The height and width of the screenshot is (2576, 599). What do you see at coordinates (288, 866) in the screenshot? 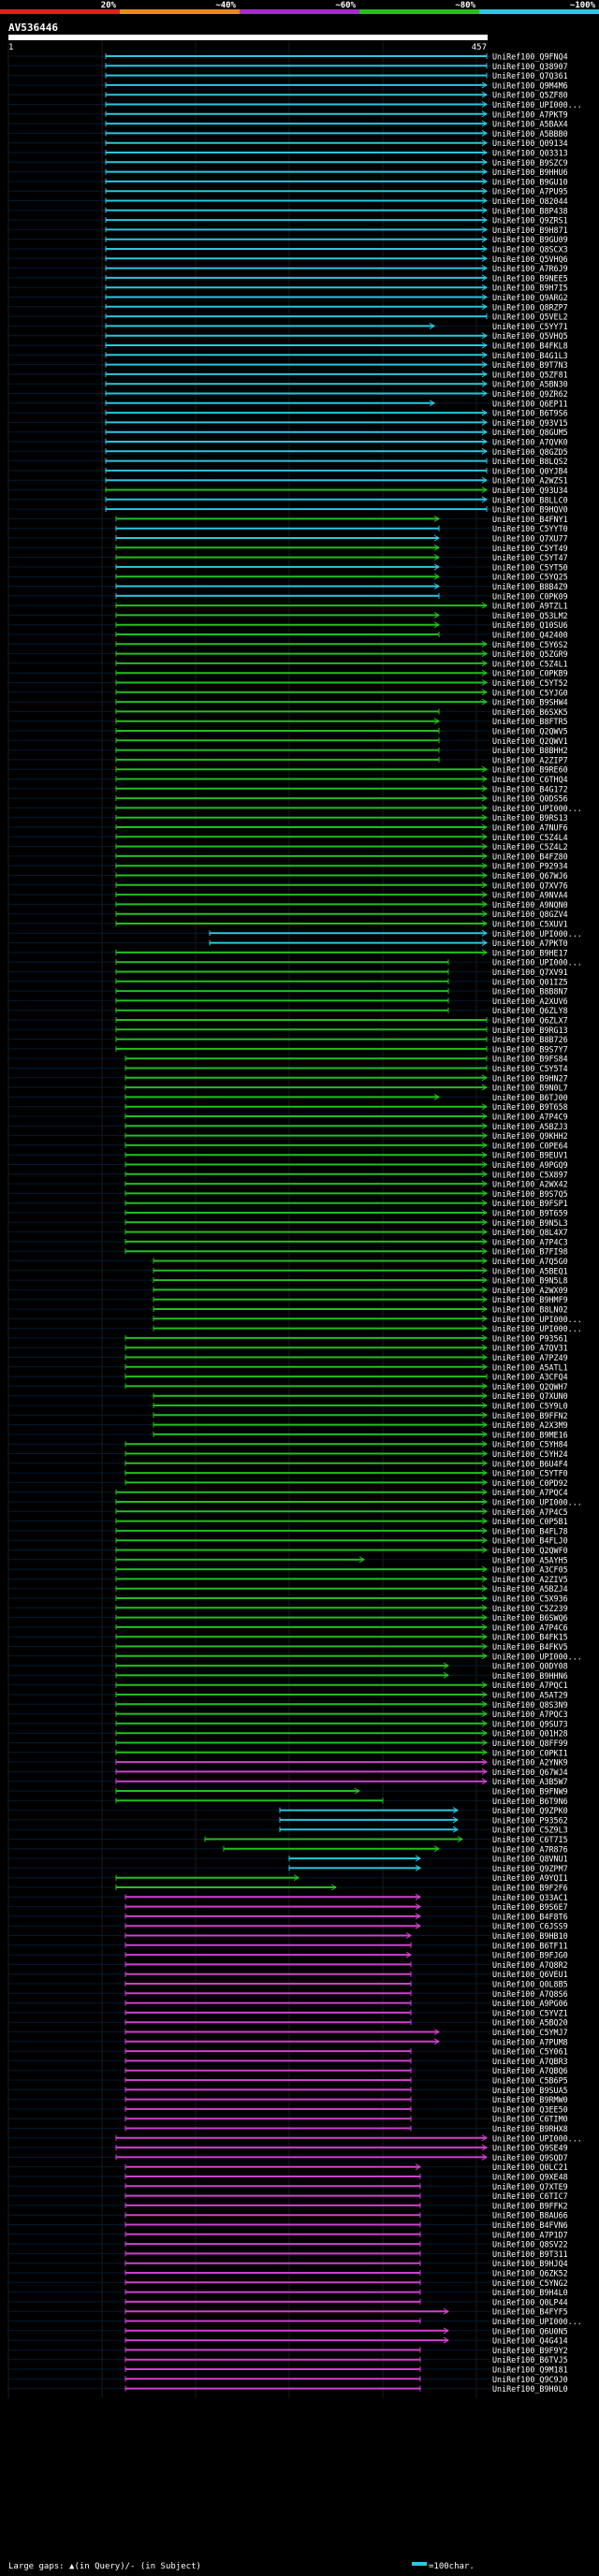
I see `hit-row: UniRef100_P92934` at bounding box center [288, 866].